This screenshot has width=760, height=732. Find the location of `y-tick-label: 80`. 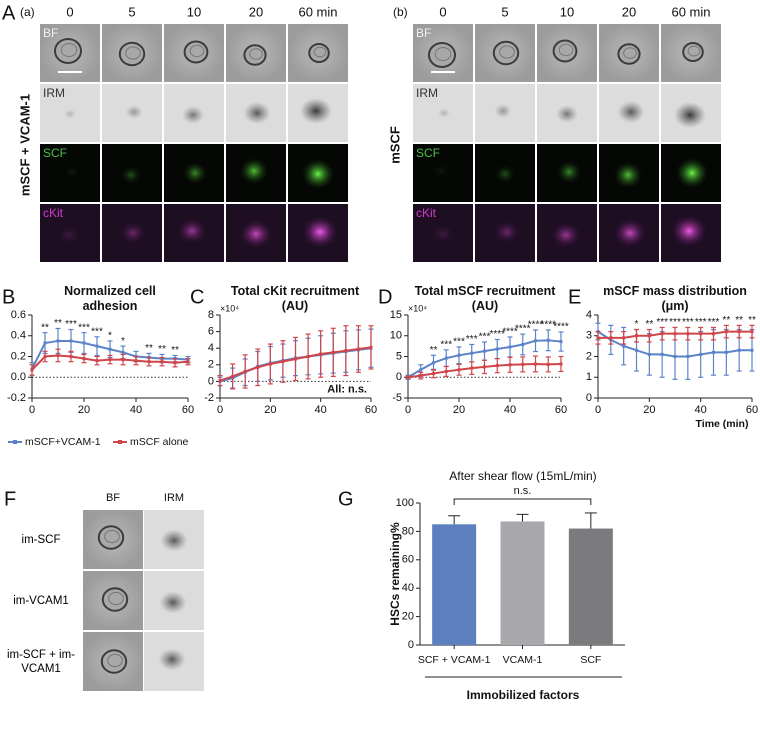

y-tick-label: 80 is located at coordinates (408, 531).